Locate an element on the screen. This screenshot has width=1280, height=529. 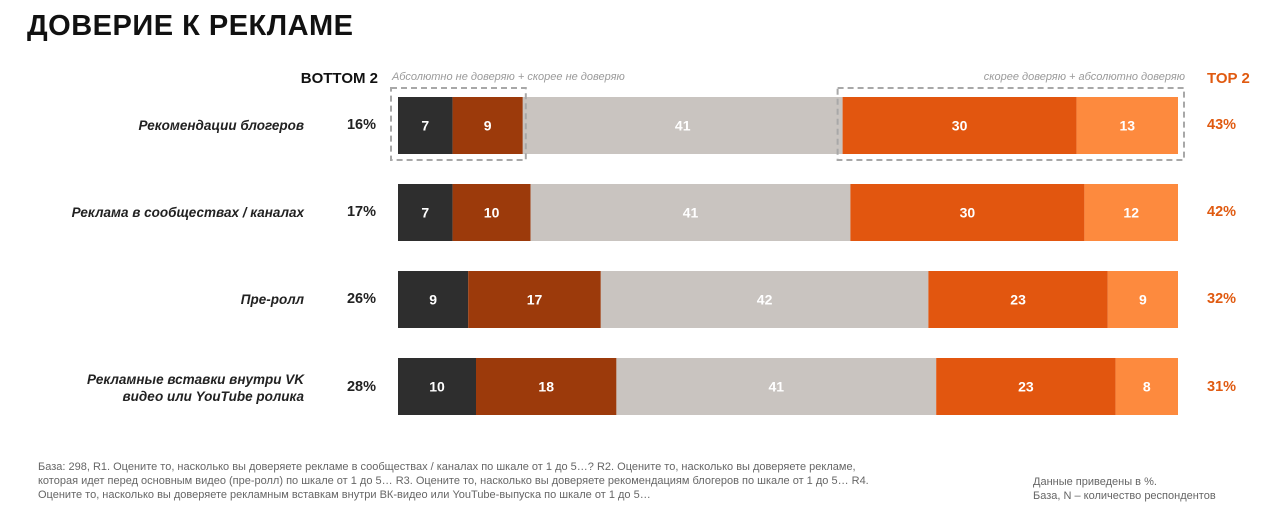
row-label-line: Реклама в сообществах / каналах is located at coordinates (187, 212).